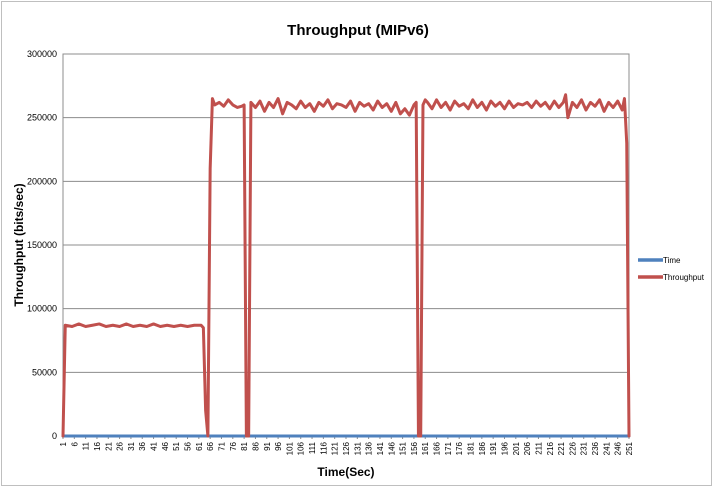 The image size is (713, 487). Describe the element at coordinates (584, 448) in the screenshot. I see `x-tick-label: 231` at that location.